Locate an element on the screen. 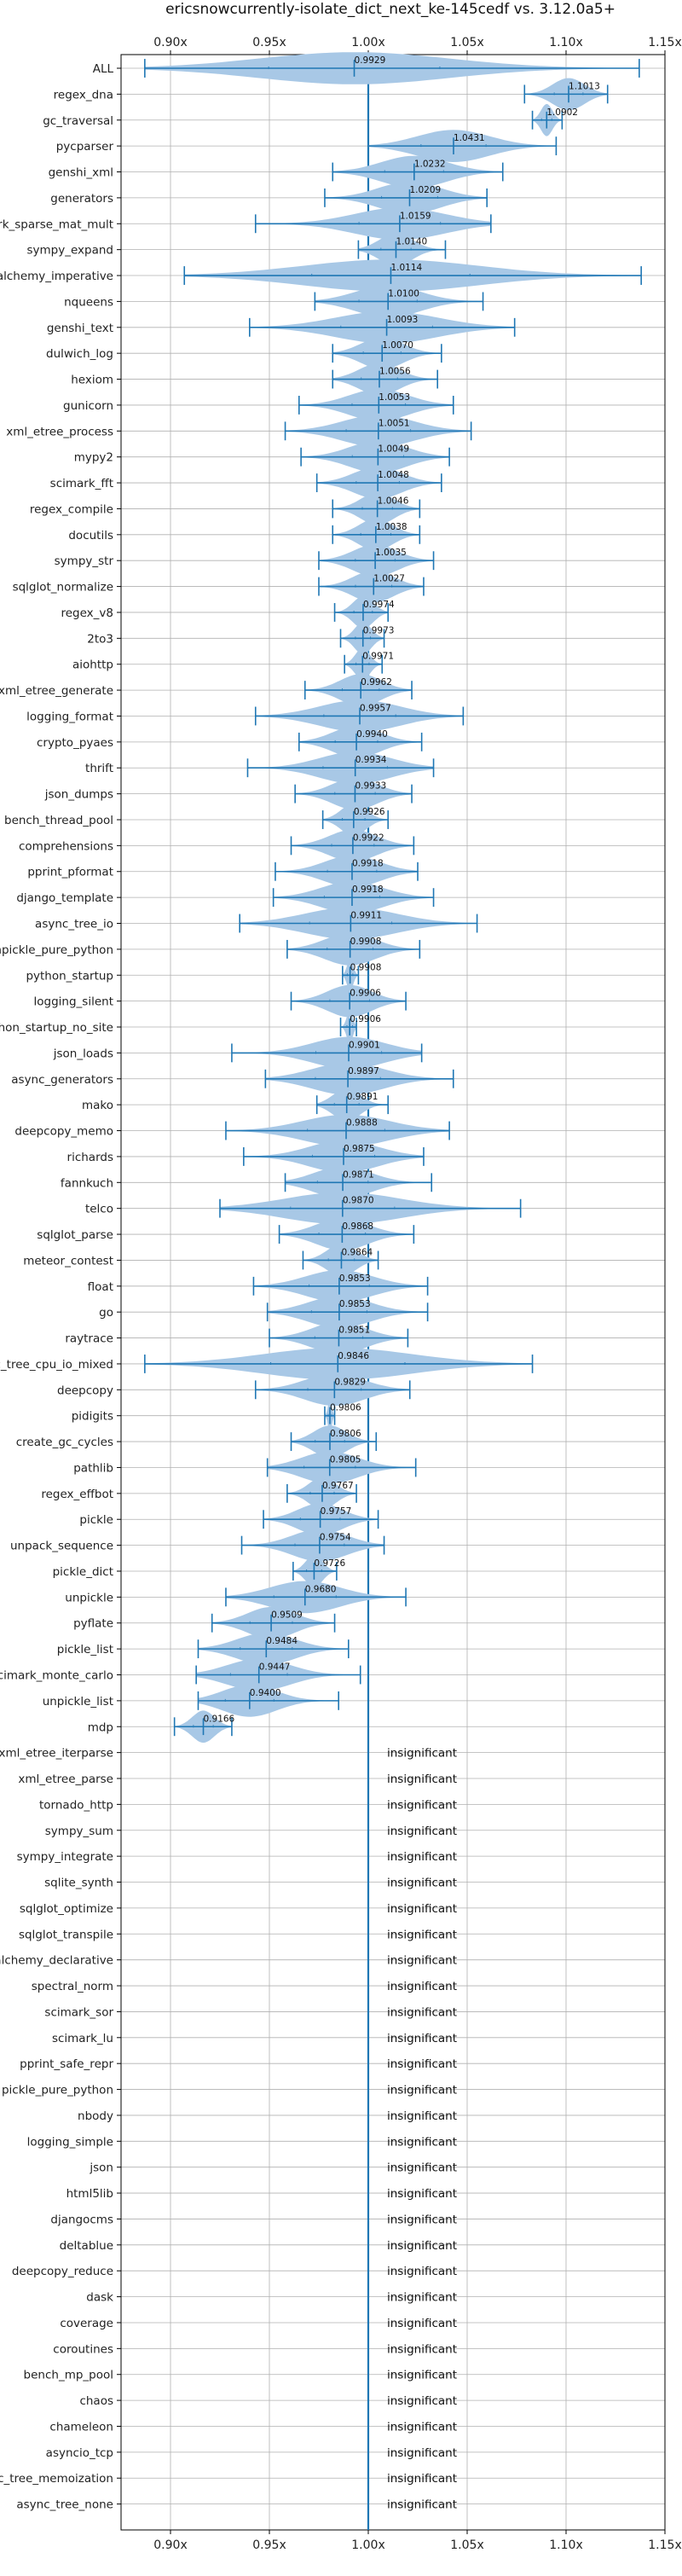  value-label: 0.9447 is located at coordinates (275, 1667).